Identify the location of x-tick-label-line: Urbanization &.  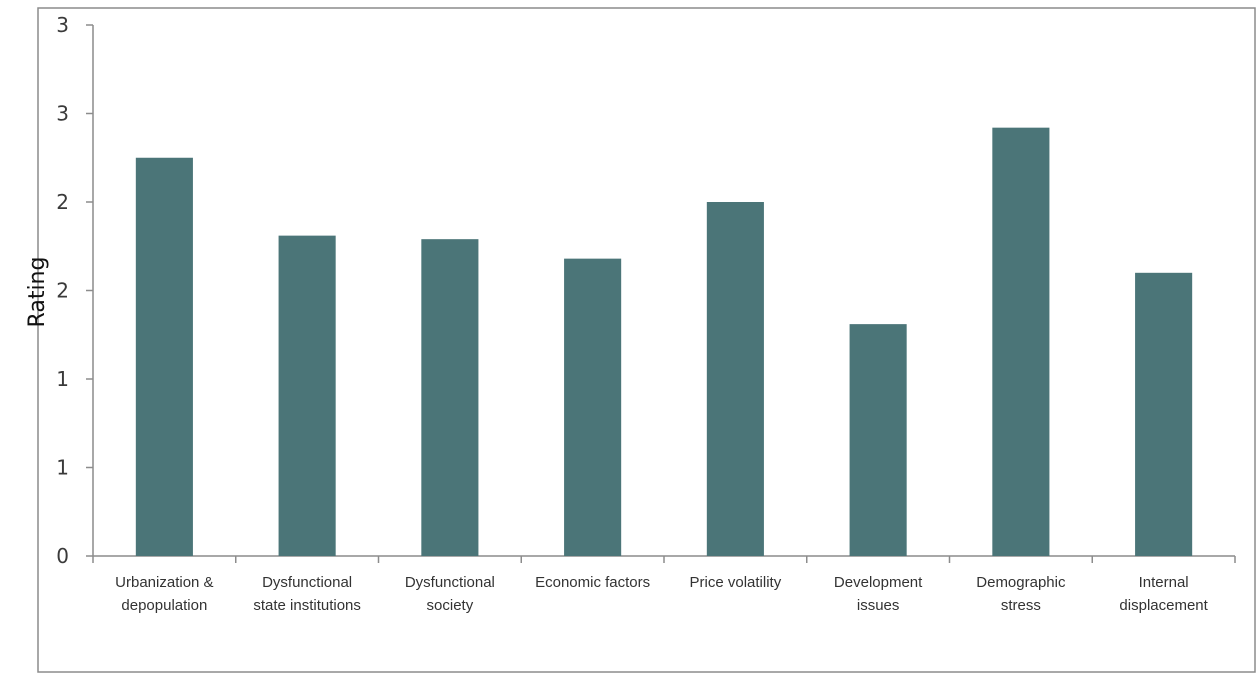
(164, 582).